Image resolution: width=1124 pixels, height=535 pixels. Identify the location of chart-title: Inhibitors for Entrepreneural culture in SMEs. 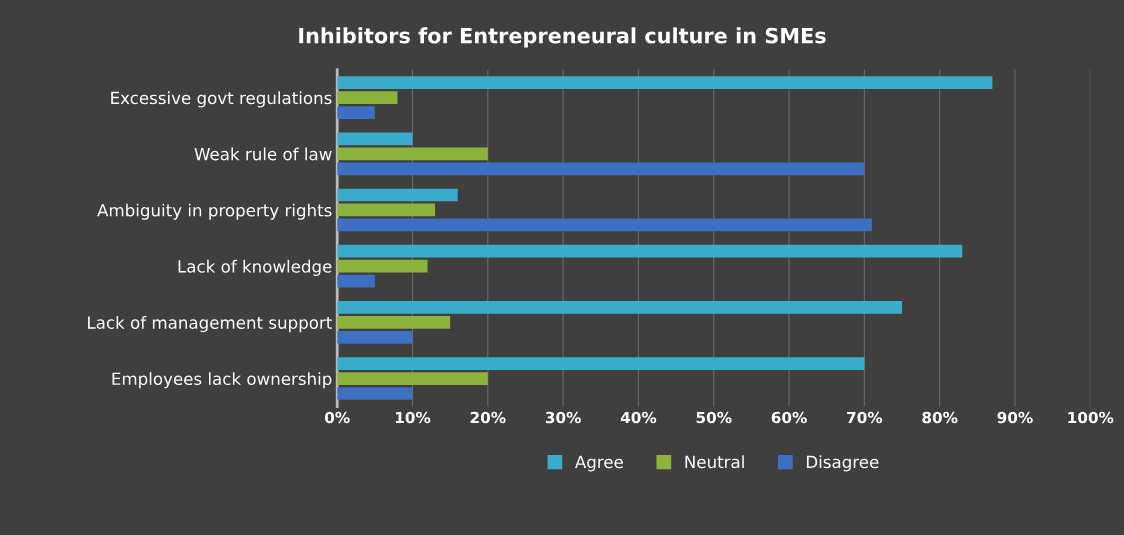
(562, 37).